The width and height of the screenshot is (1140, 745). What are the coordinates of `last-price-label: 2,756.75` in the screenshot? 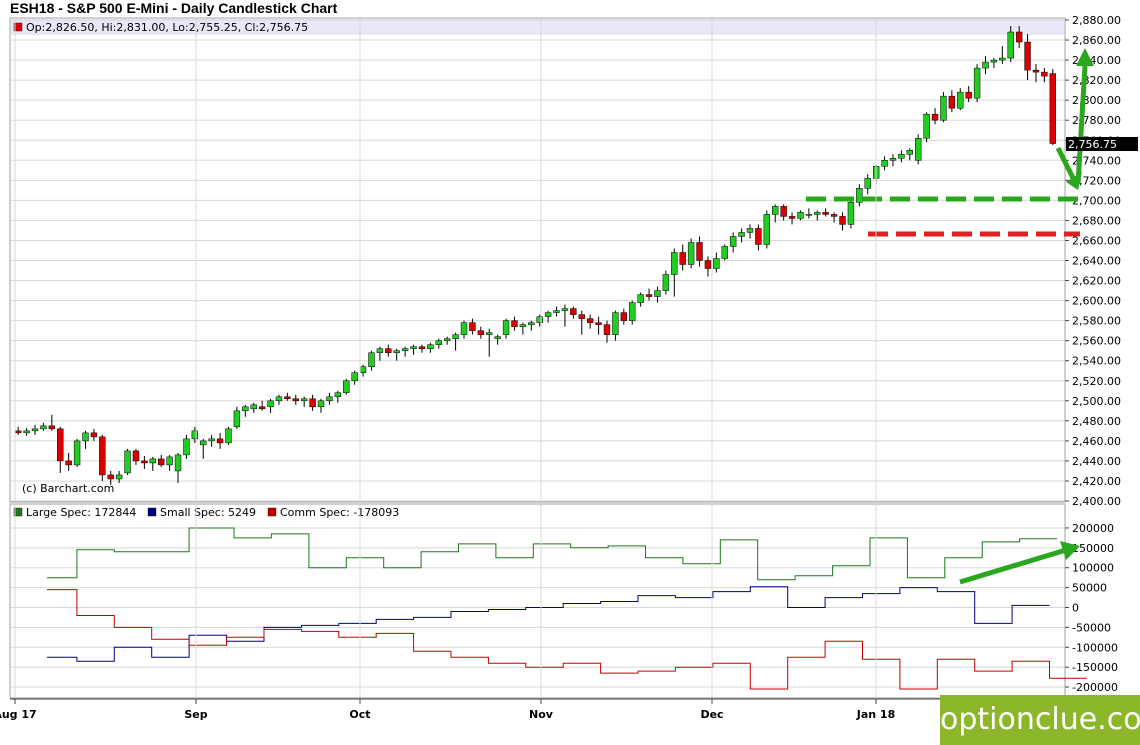 It's located at (1092, 144).